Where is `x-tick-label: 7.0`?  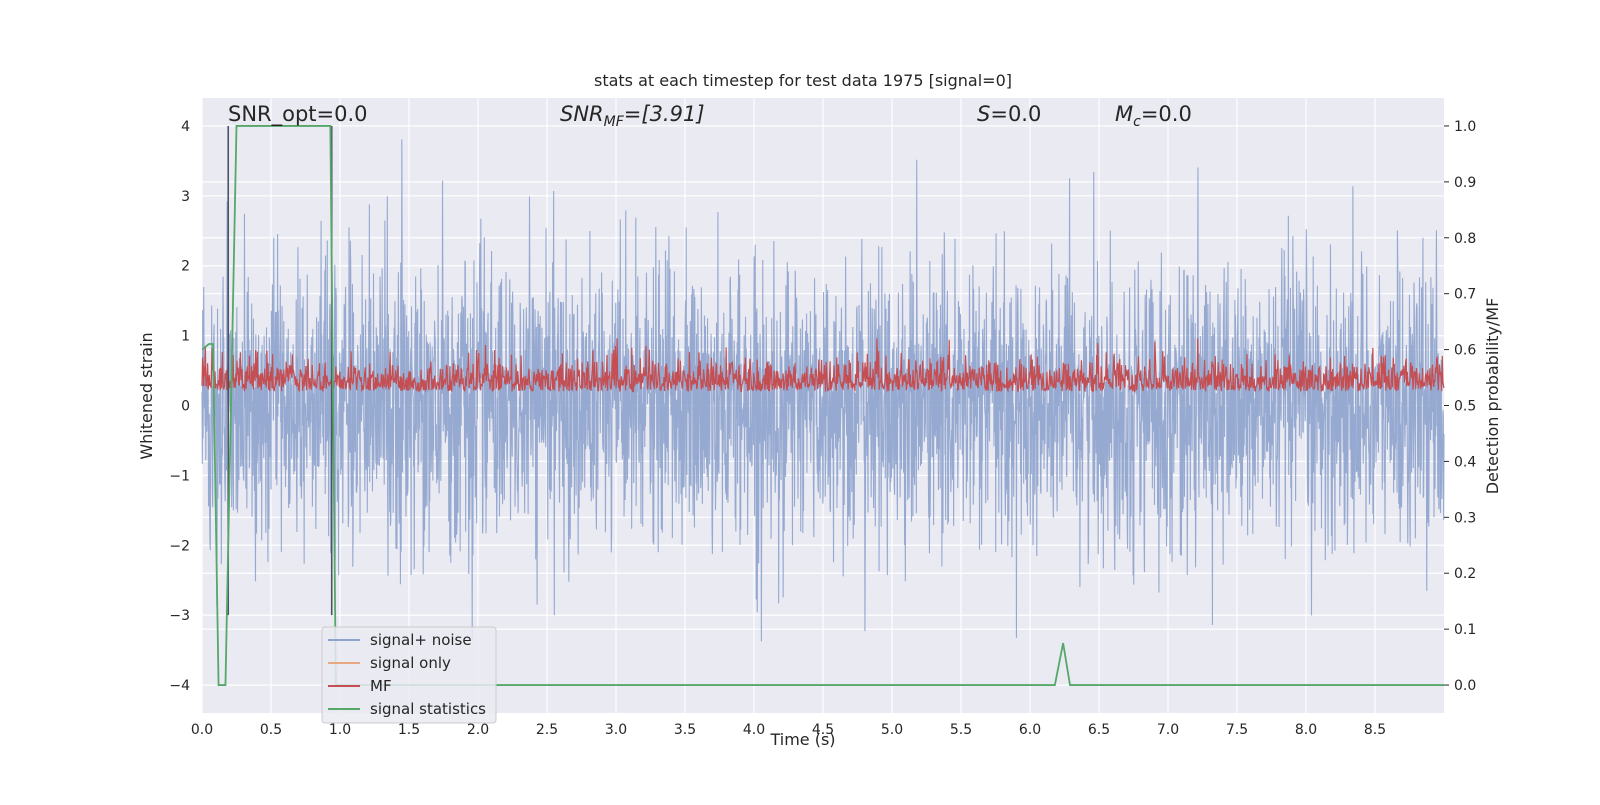 x-tick-label: 7.0 is located at coordinates (1168, 730).